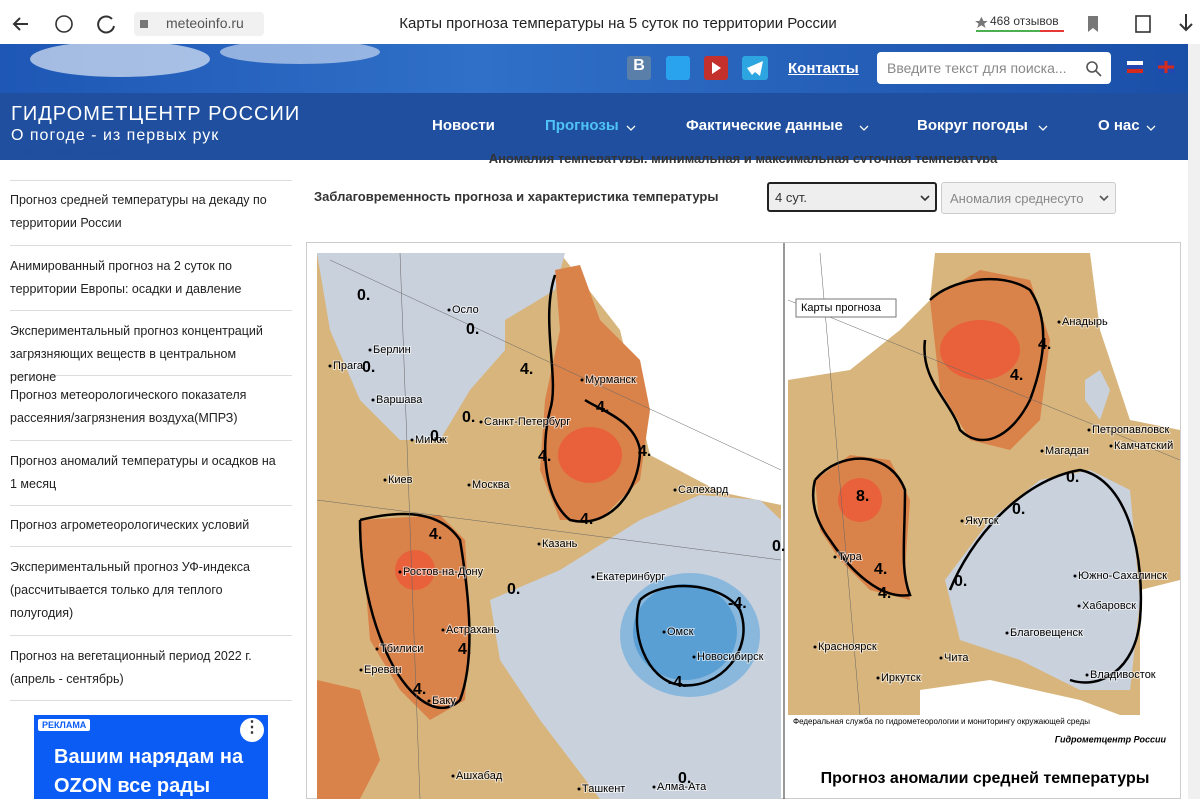  I want to click on nav-item: О нас, so click(1119, 125).